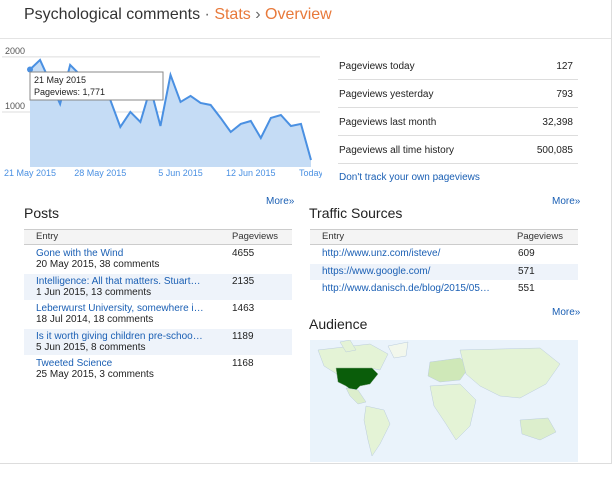 The height and width of the screenshot is (493, 613). Describe the element at coordinates (94, 292) in the screenshot. I see `entry-meta: 1 Jun 2015, 13 comments` at that location.